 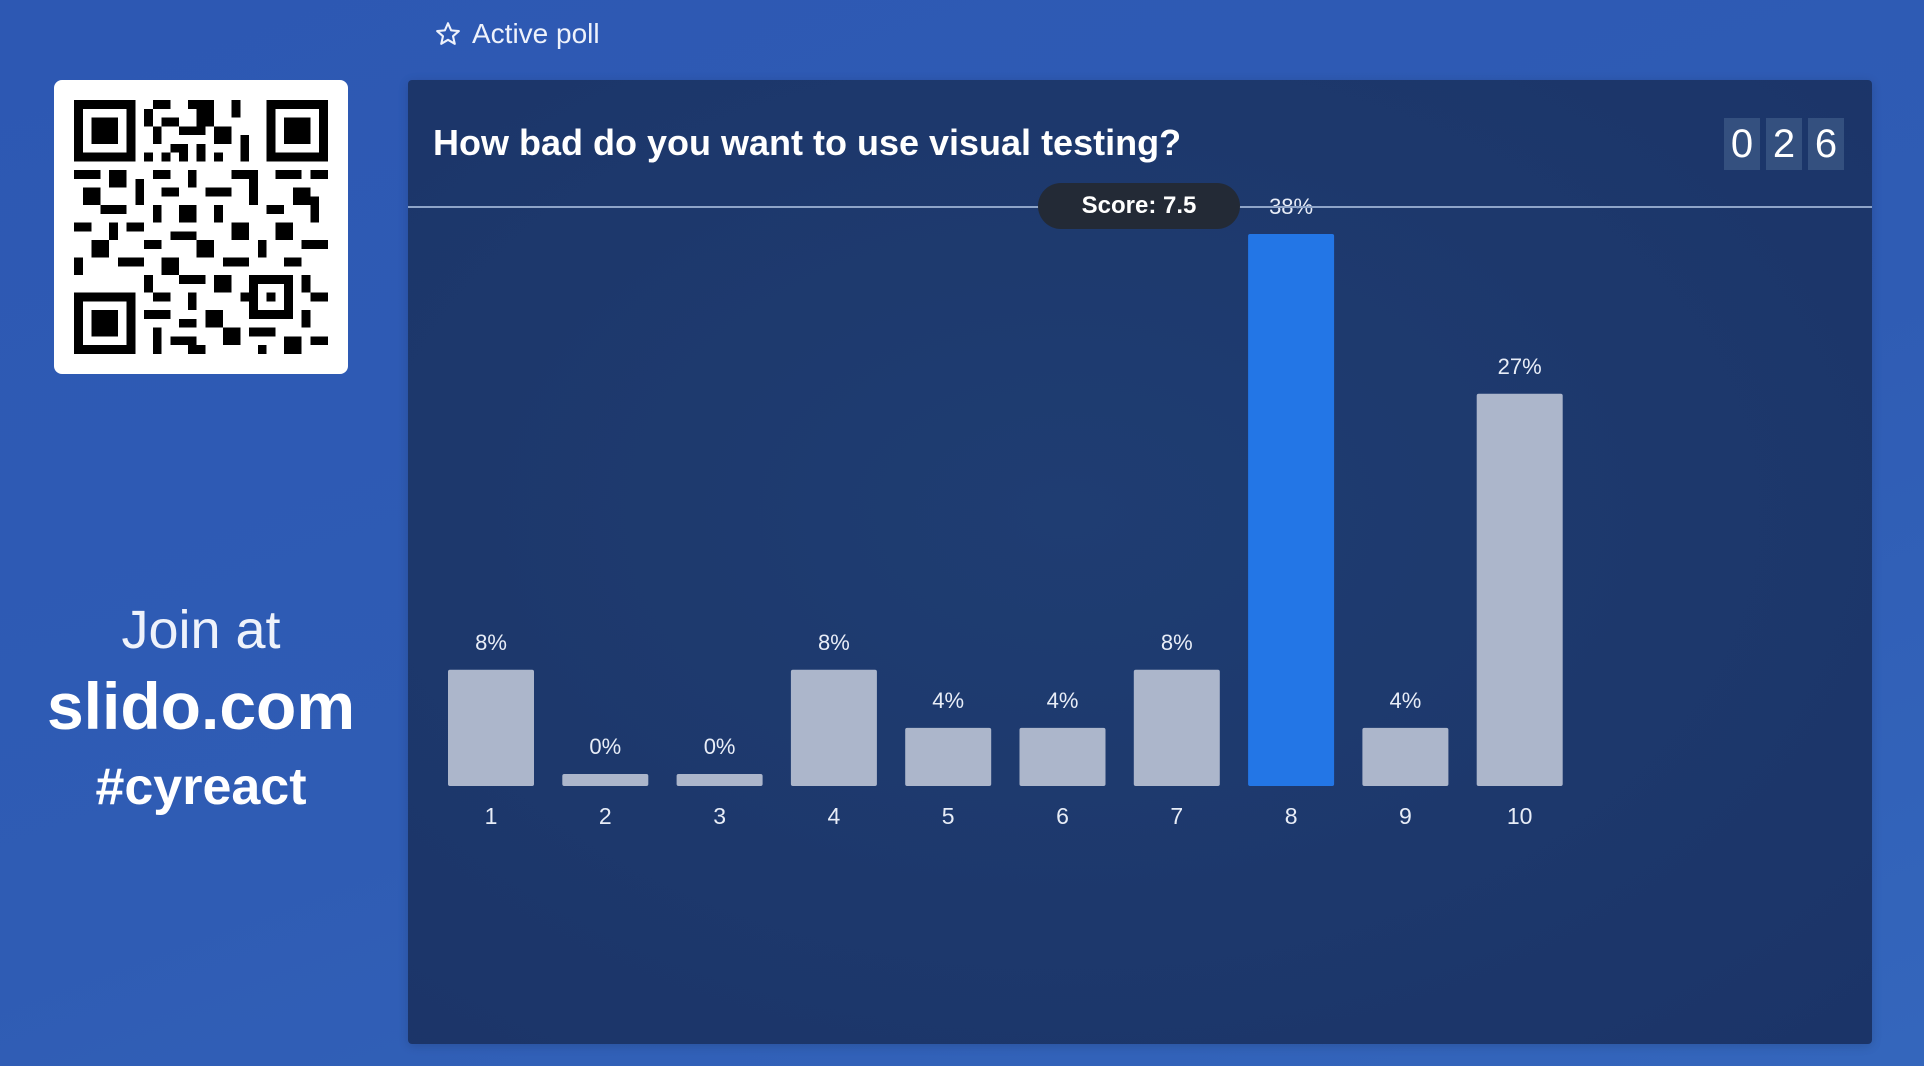 What do you see at coordinates (834, 816) in the screenshot?
I see `category-label: 4` at bounding box center [834, 816].